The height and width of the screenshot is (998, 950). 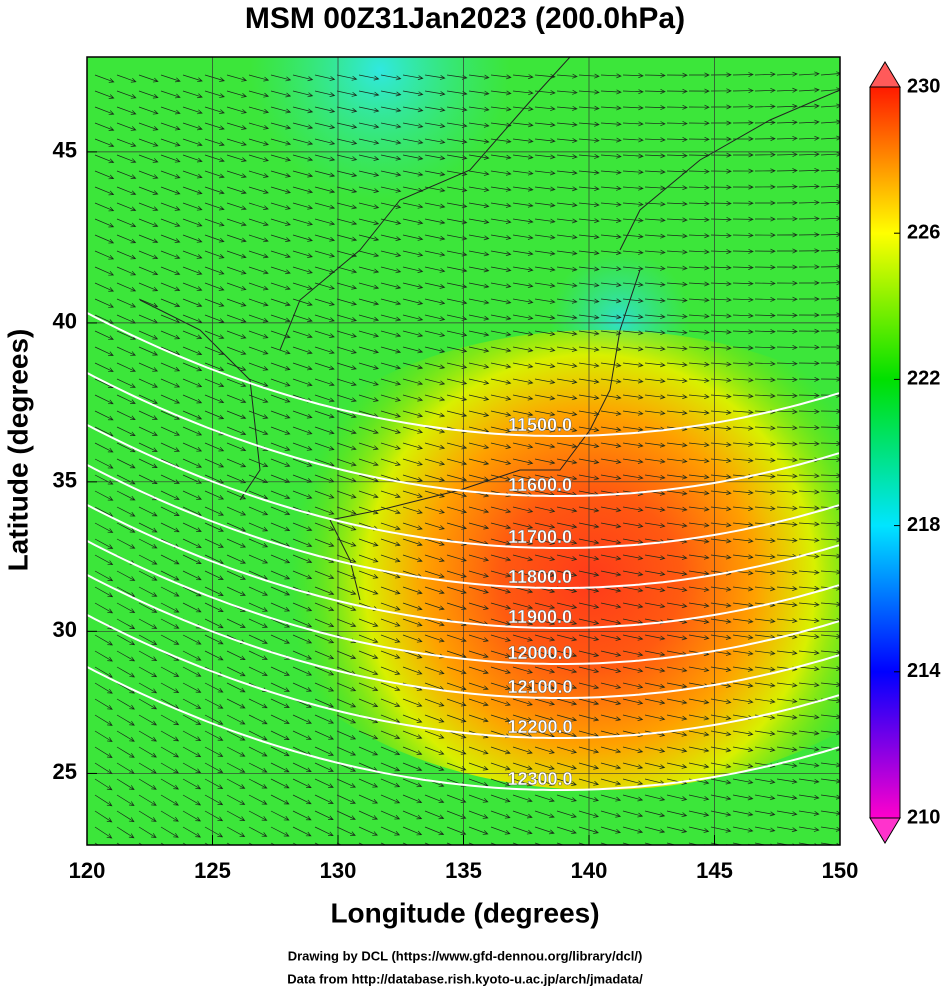 What do you see at coordinates (463, 486) in the screenshot?
I see `contour-line` at bounding box center [463, 486].